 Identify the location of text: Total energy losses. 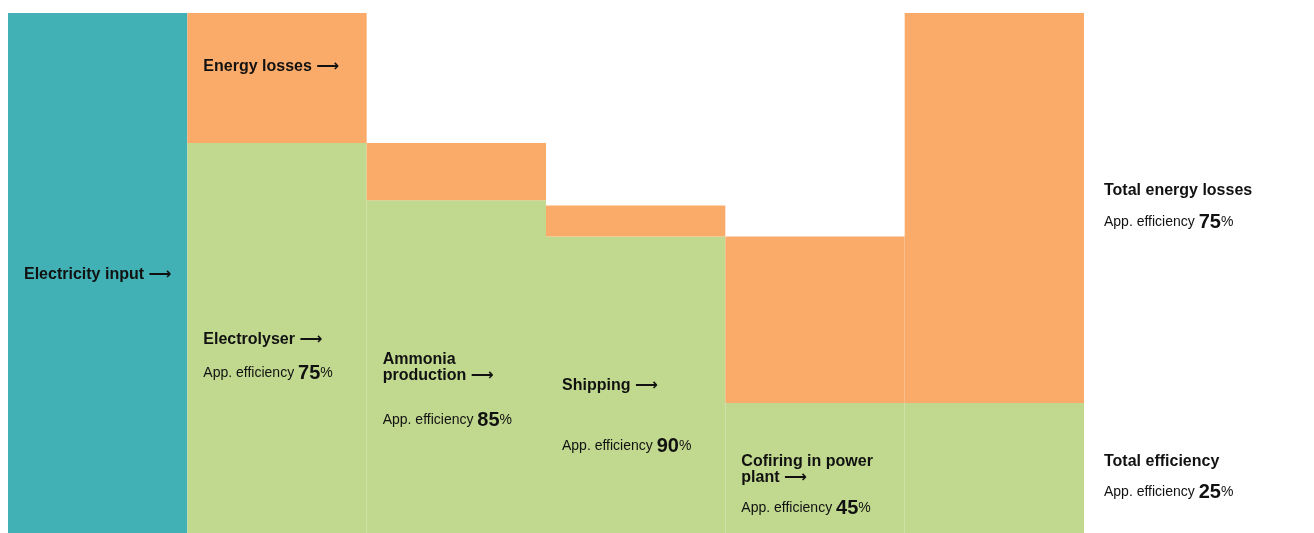
(1178, 190).